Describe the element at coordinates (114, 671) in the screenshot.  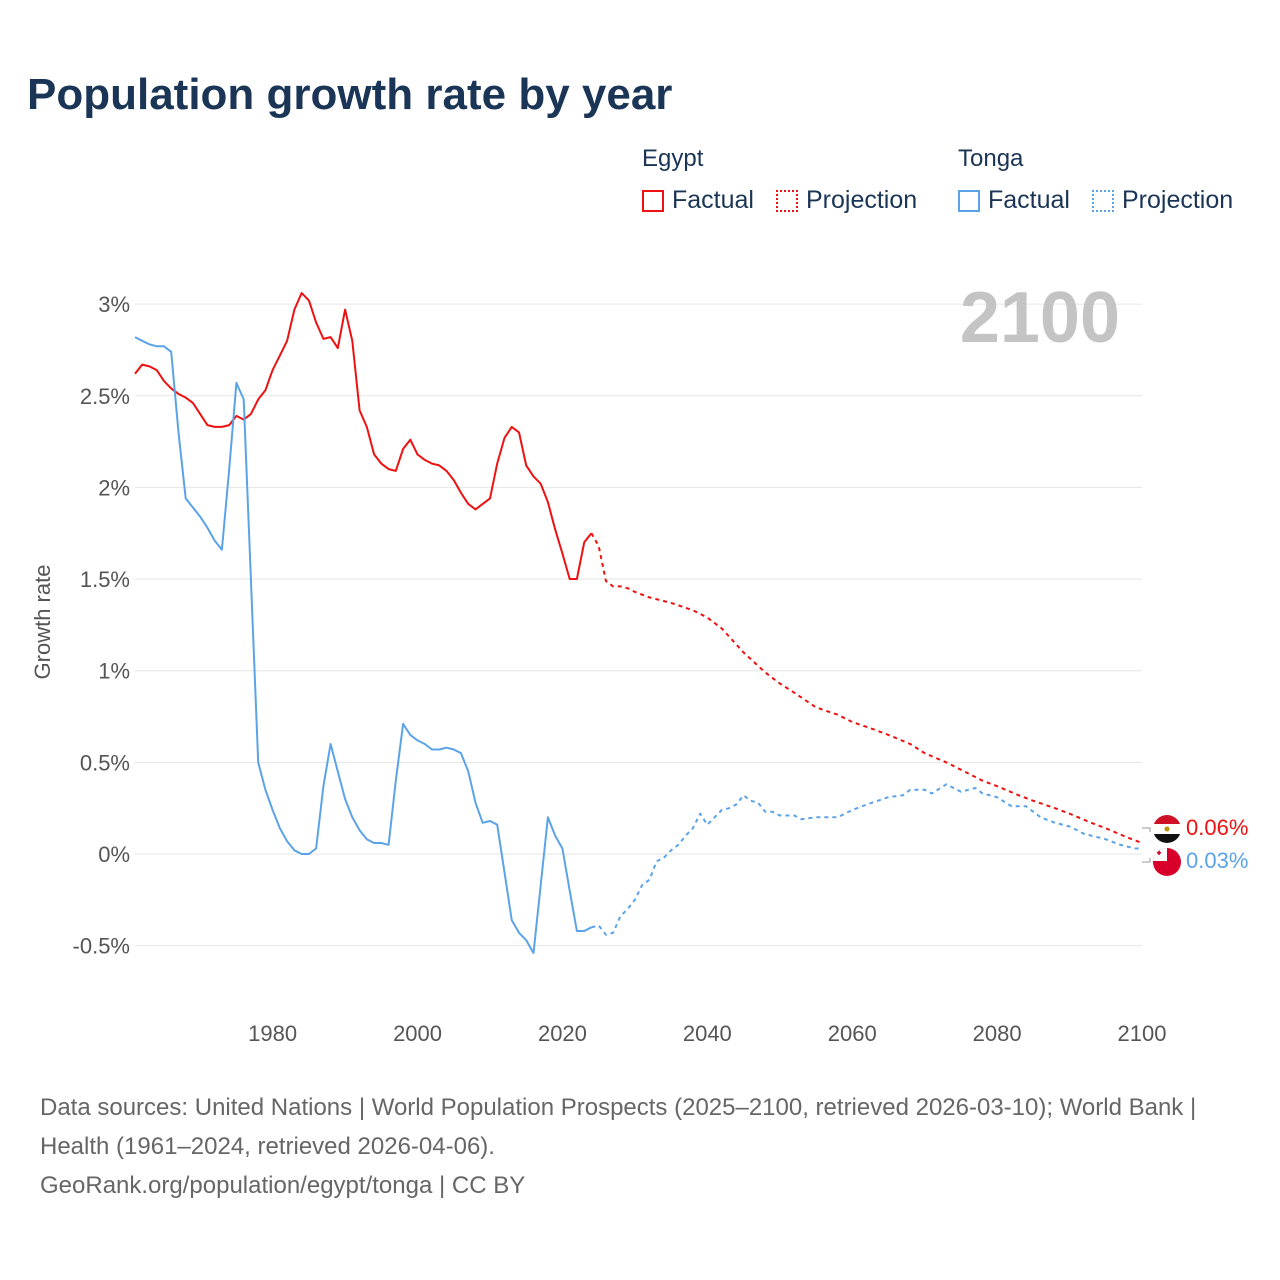
I see `y-tick-label: 1%` at that location.